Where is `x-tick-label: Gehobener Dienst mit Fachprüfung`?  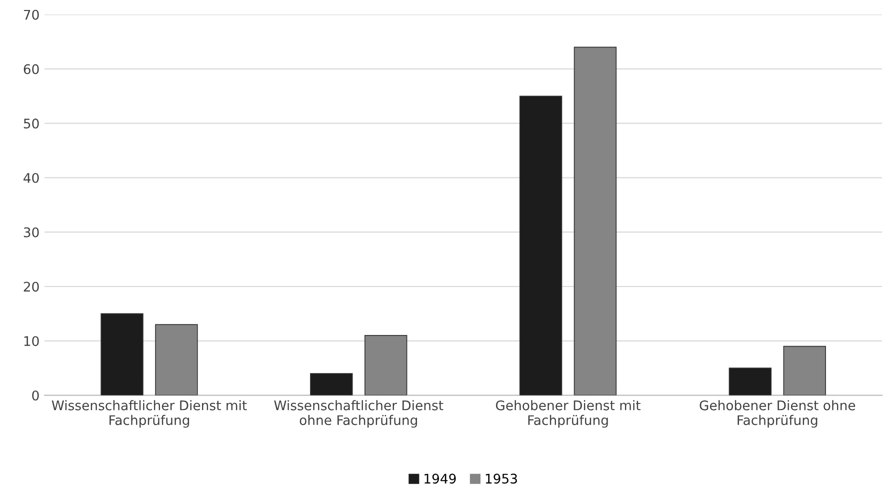 x-tick-label: Gehobener Dienst mit Fachprüfung is located at coordinates (568, 414).